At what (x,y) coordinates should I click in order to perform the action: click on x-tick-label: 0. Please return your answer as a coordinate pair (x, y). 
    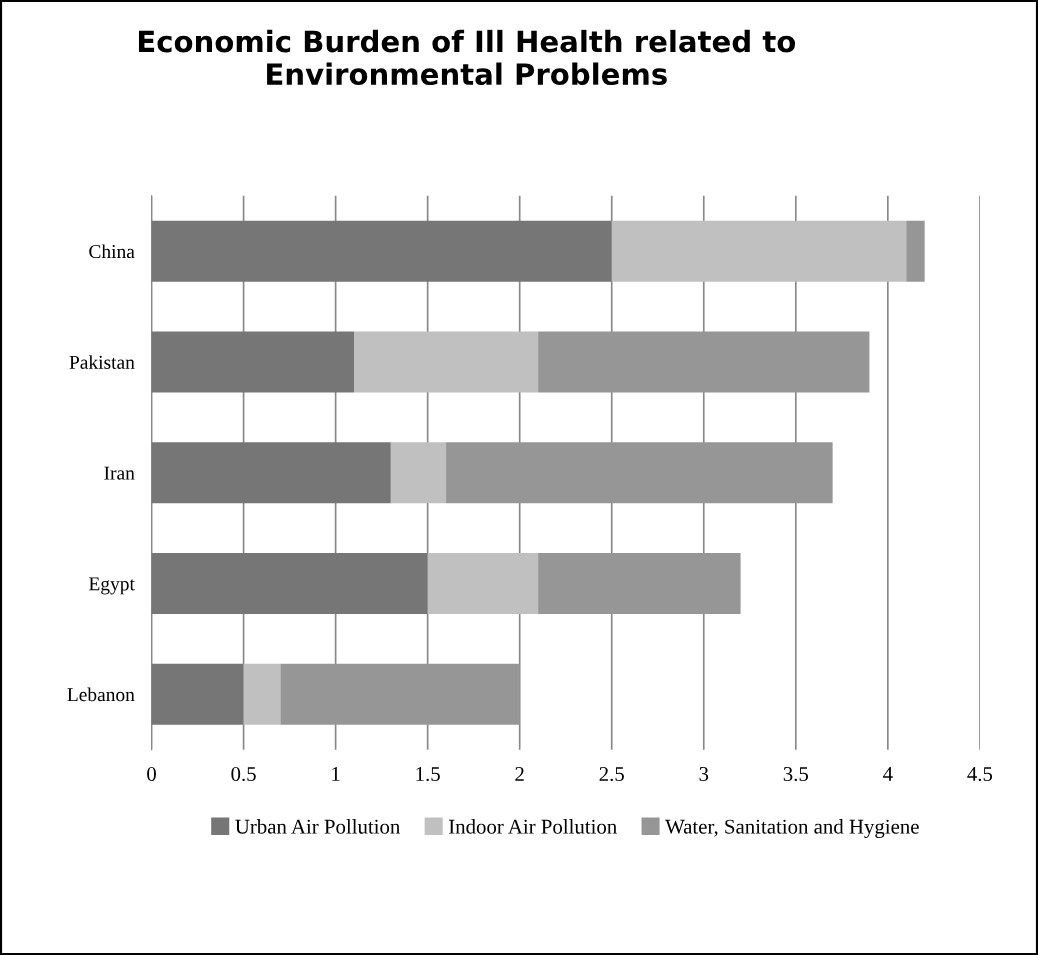
    Looking at the image, I should click on (151, 773).